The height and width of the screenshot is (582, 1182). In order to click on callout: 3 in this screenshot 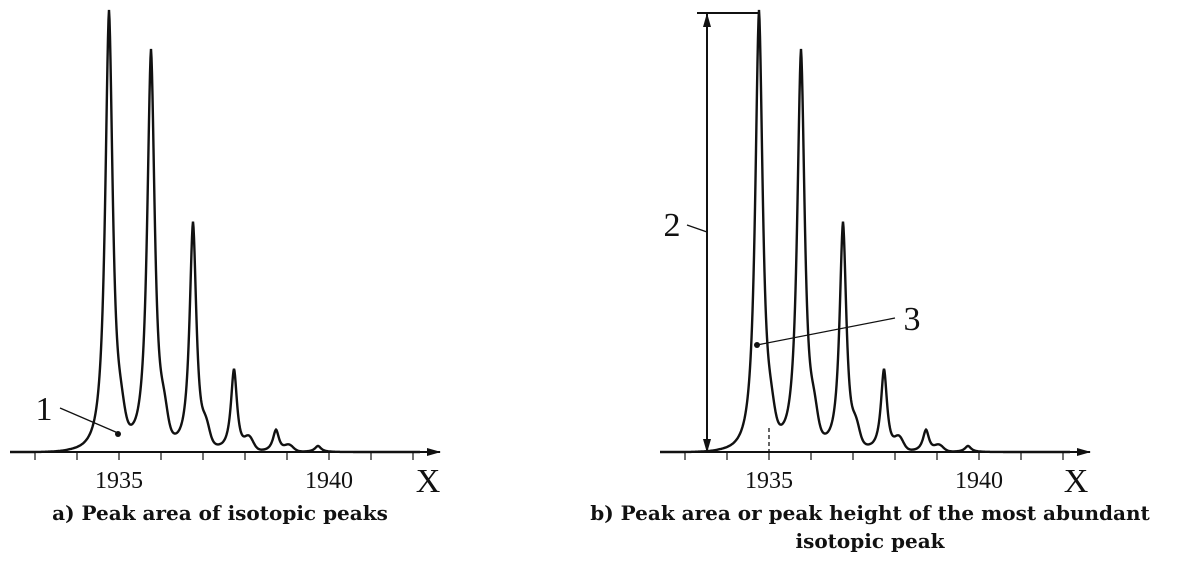, I will do `click(912, 319)`.